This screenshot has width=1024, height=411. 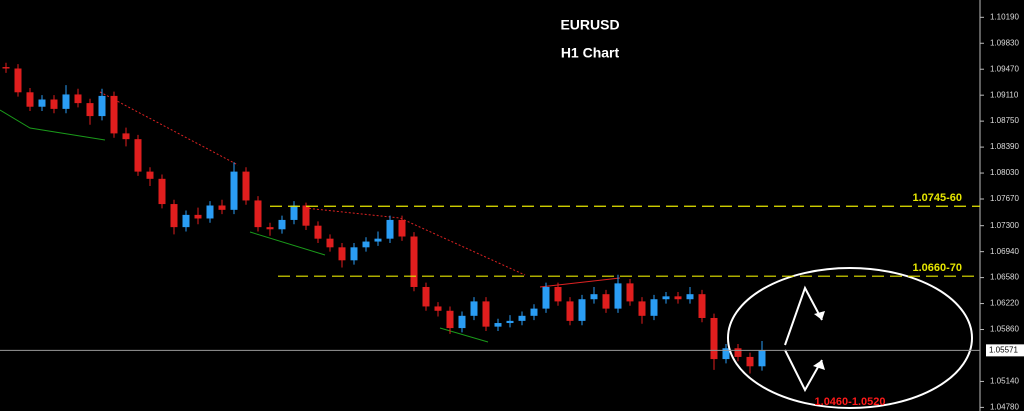 I want to click on arrow-down, so click(x=803, y=371).